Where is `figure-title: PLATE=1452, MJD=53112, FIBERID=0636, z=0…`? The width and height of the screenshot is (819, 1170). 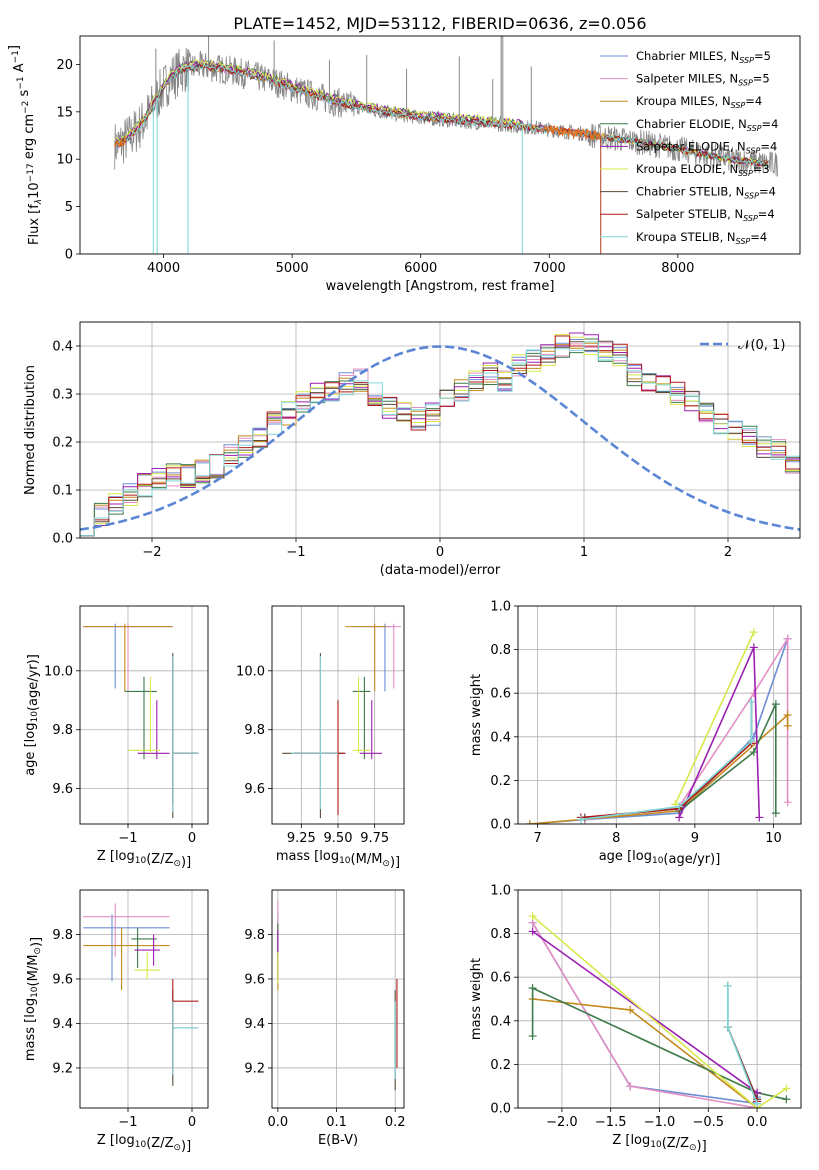 figure-title: PLATE=1452, MJD=53112, FIBERID=0636, z=0… is located at coordinates (439, 23).